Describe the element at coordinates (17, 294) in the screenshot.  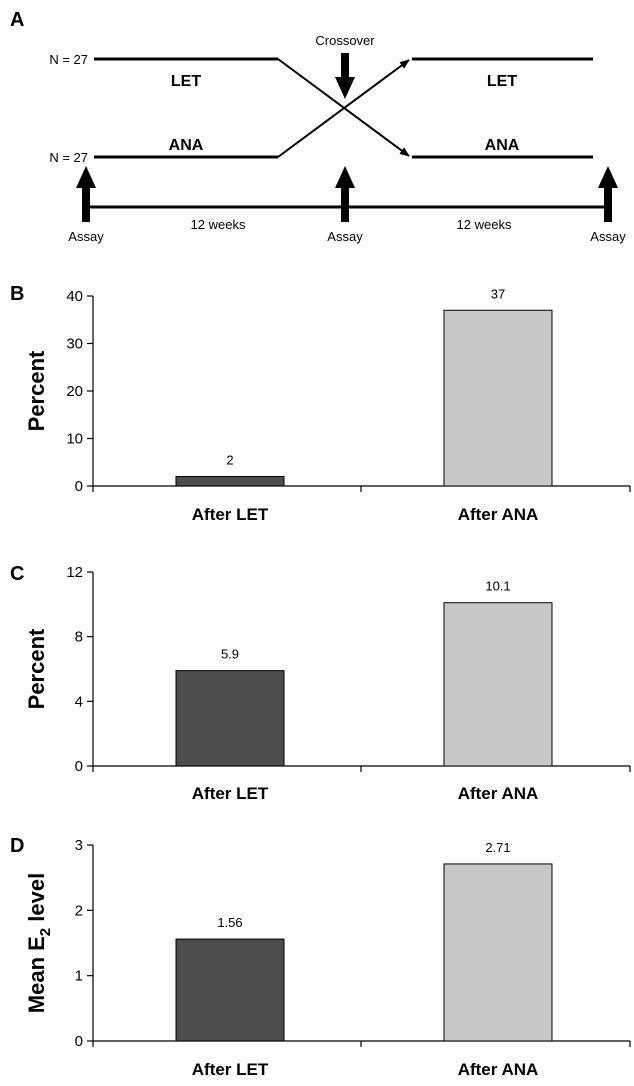
I see `panel-b-letter: B` at that location.